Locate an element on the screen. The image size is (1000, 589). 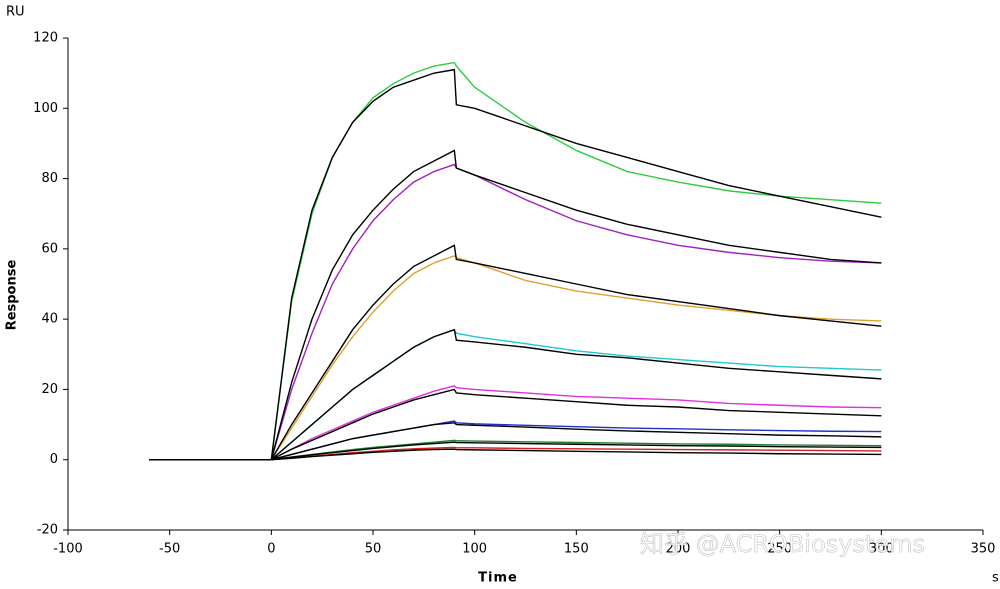
x-tick-label: -50 is located at coordinates (169, 549).